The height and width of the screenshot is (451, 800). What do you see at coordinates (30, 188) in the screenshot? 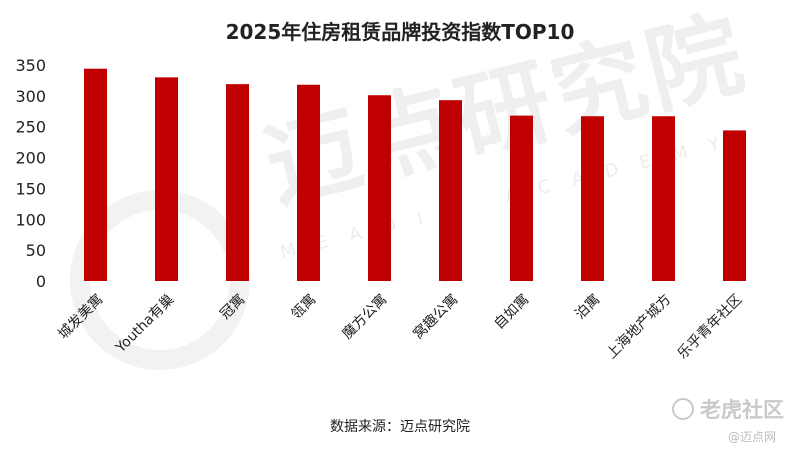
I see `y-tick-label: 150` at bounding box center [30, 188].